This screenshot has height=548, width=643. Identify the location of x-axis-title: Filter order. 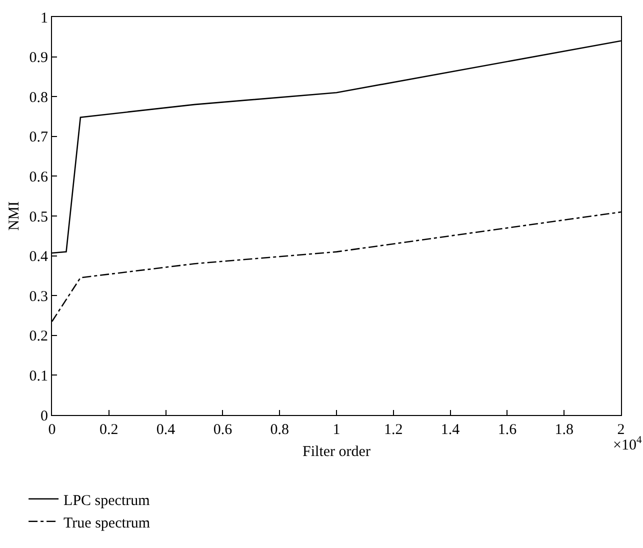
(336, 452).